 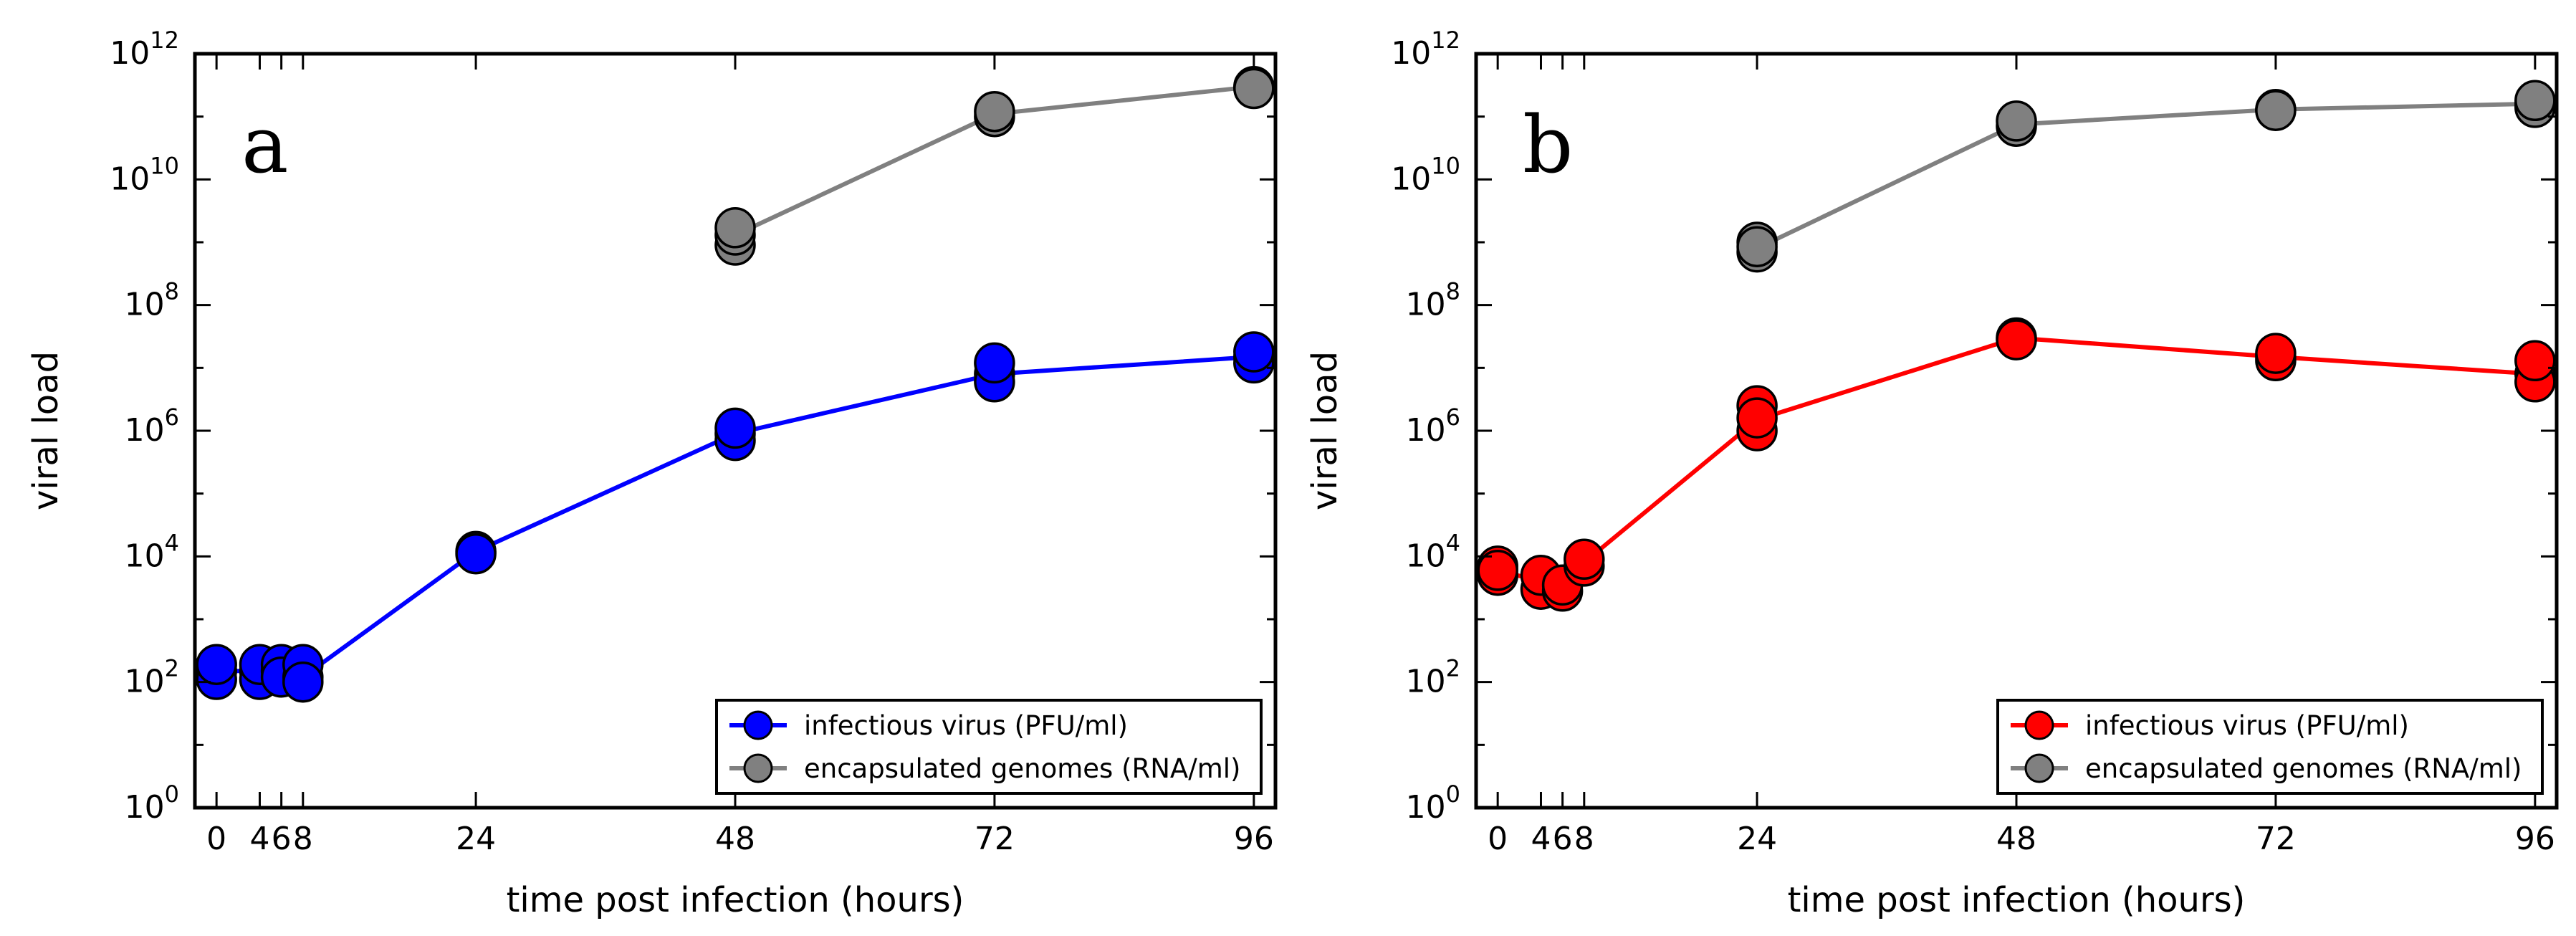 What do you see at coordinates (265, 145) in the screenshot?
I see `panel-letter: a` at bounding box center [265, 145].